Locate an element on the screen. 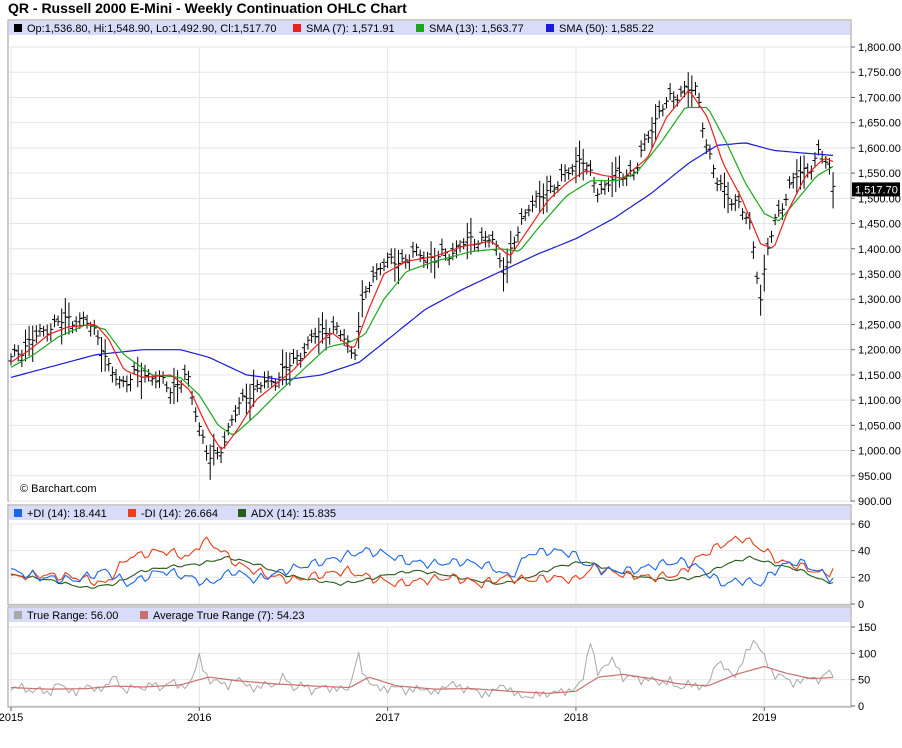 The width and height of the screenshot is (902, 748). last-close-tag: 1,517.70 is located at coordinates (876, 189).